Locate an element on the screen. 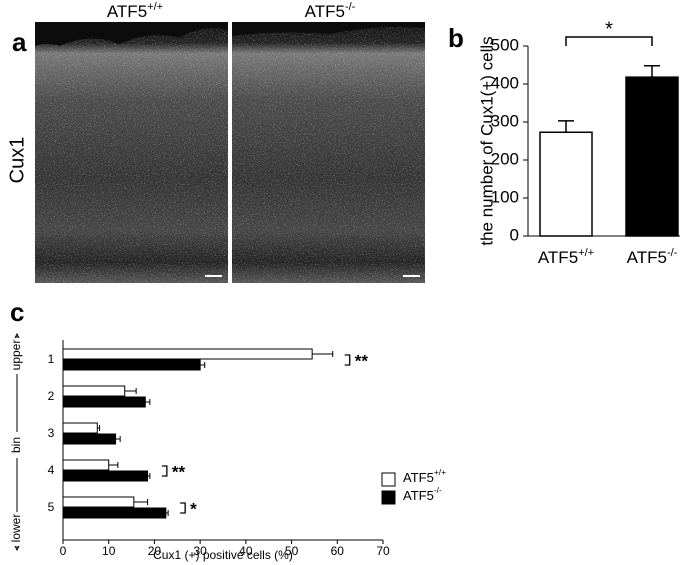  y-tick-label: 100 is located at coordinates (505, 196).